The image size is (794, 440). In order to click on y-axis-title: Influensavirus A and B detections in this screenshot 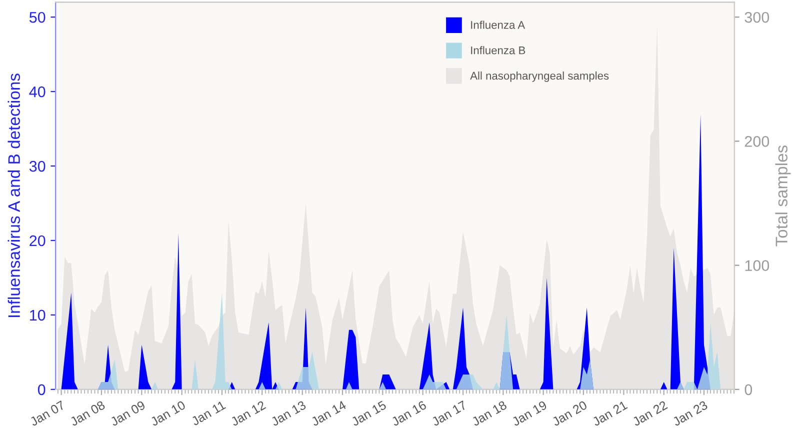, I will do `click(14, 196)`.